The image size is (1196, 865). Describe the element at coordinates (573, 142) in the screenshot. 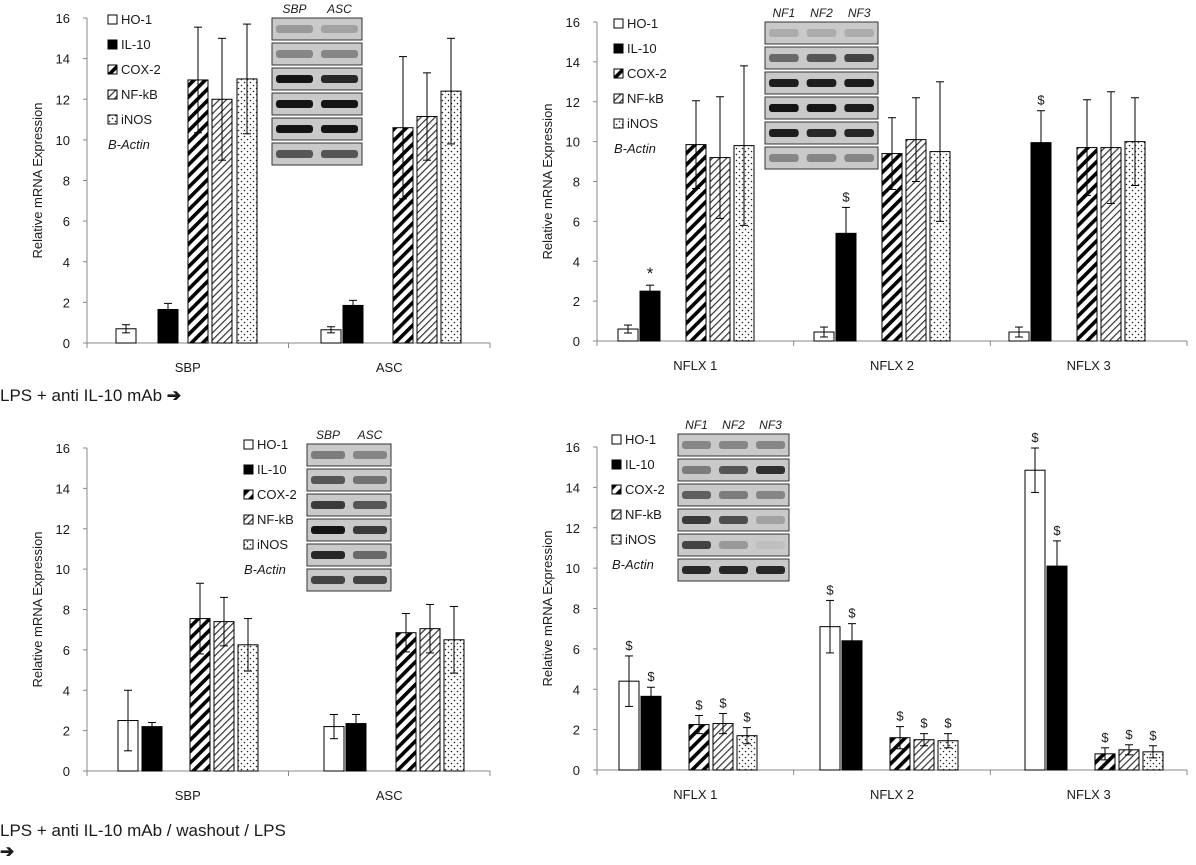

I see `y-tick-label: 10` at that location.